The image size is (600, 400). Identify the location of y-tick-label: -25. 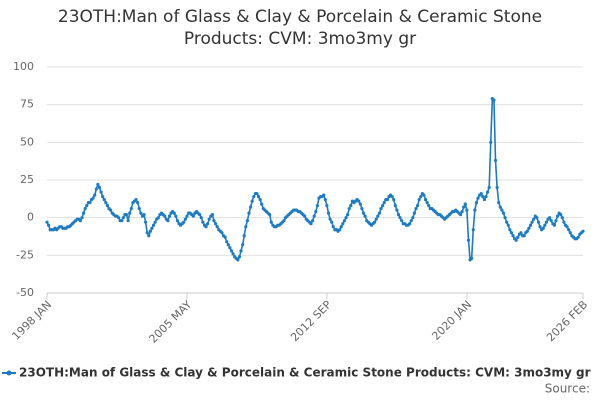
(25, 254).